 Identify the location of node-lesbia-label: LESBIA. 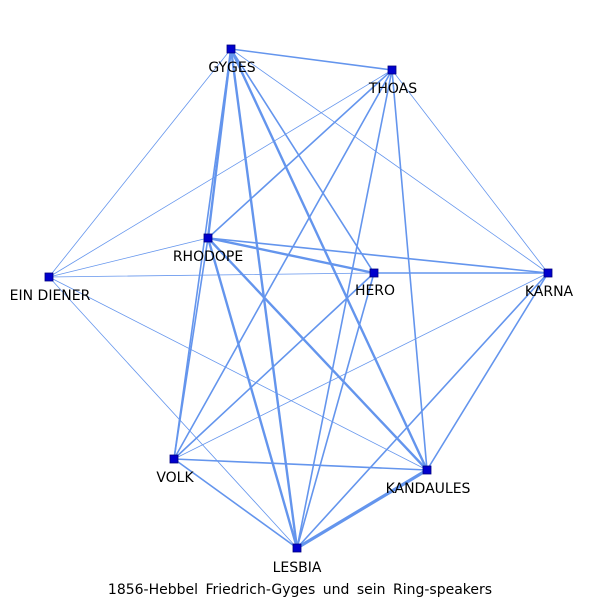
(297, 568).